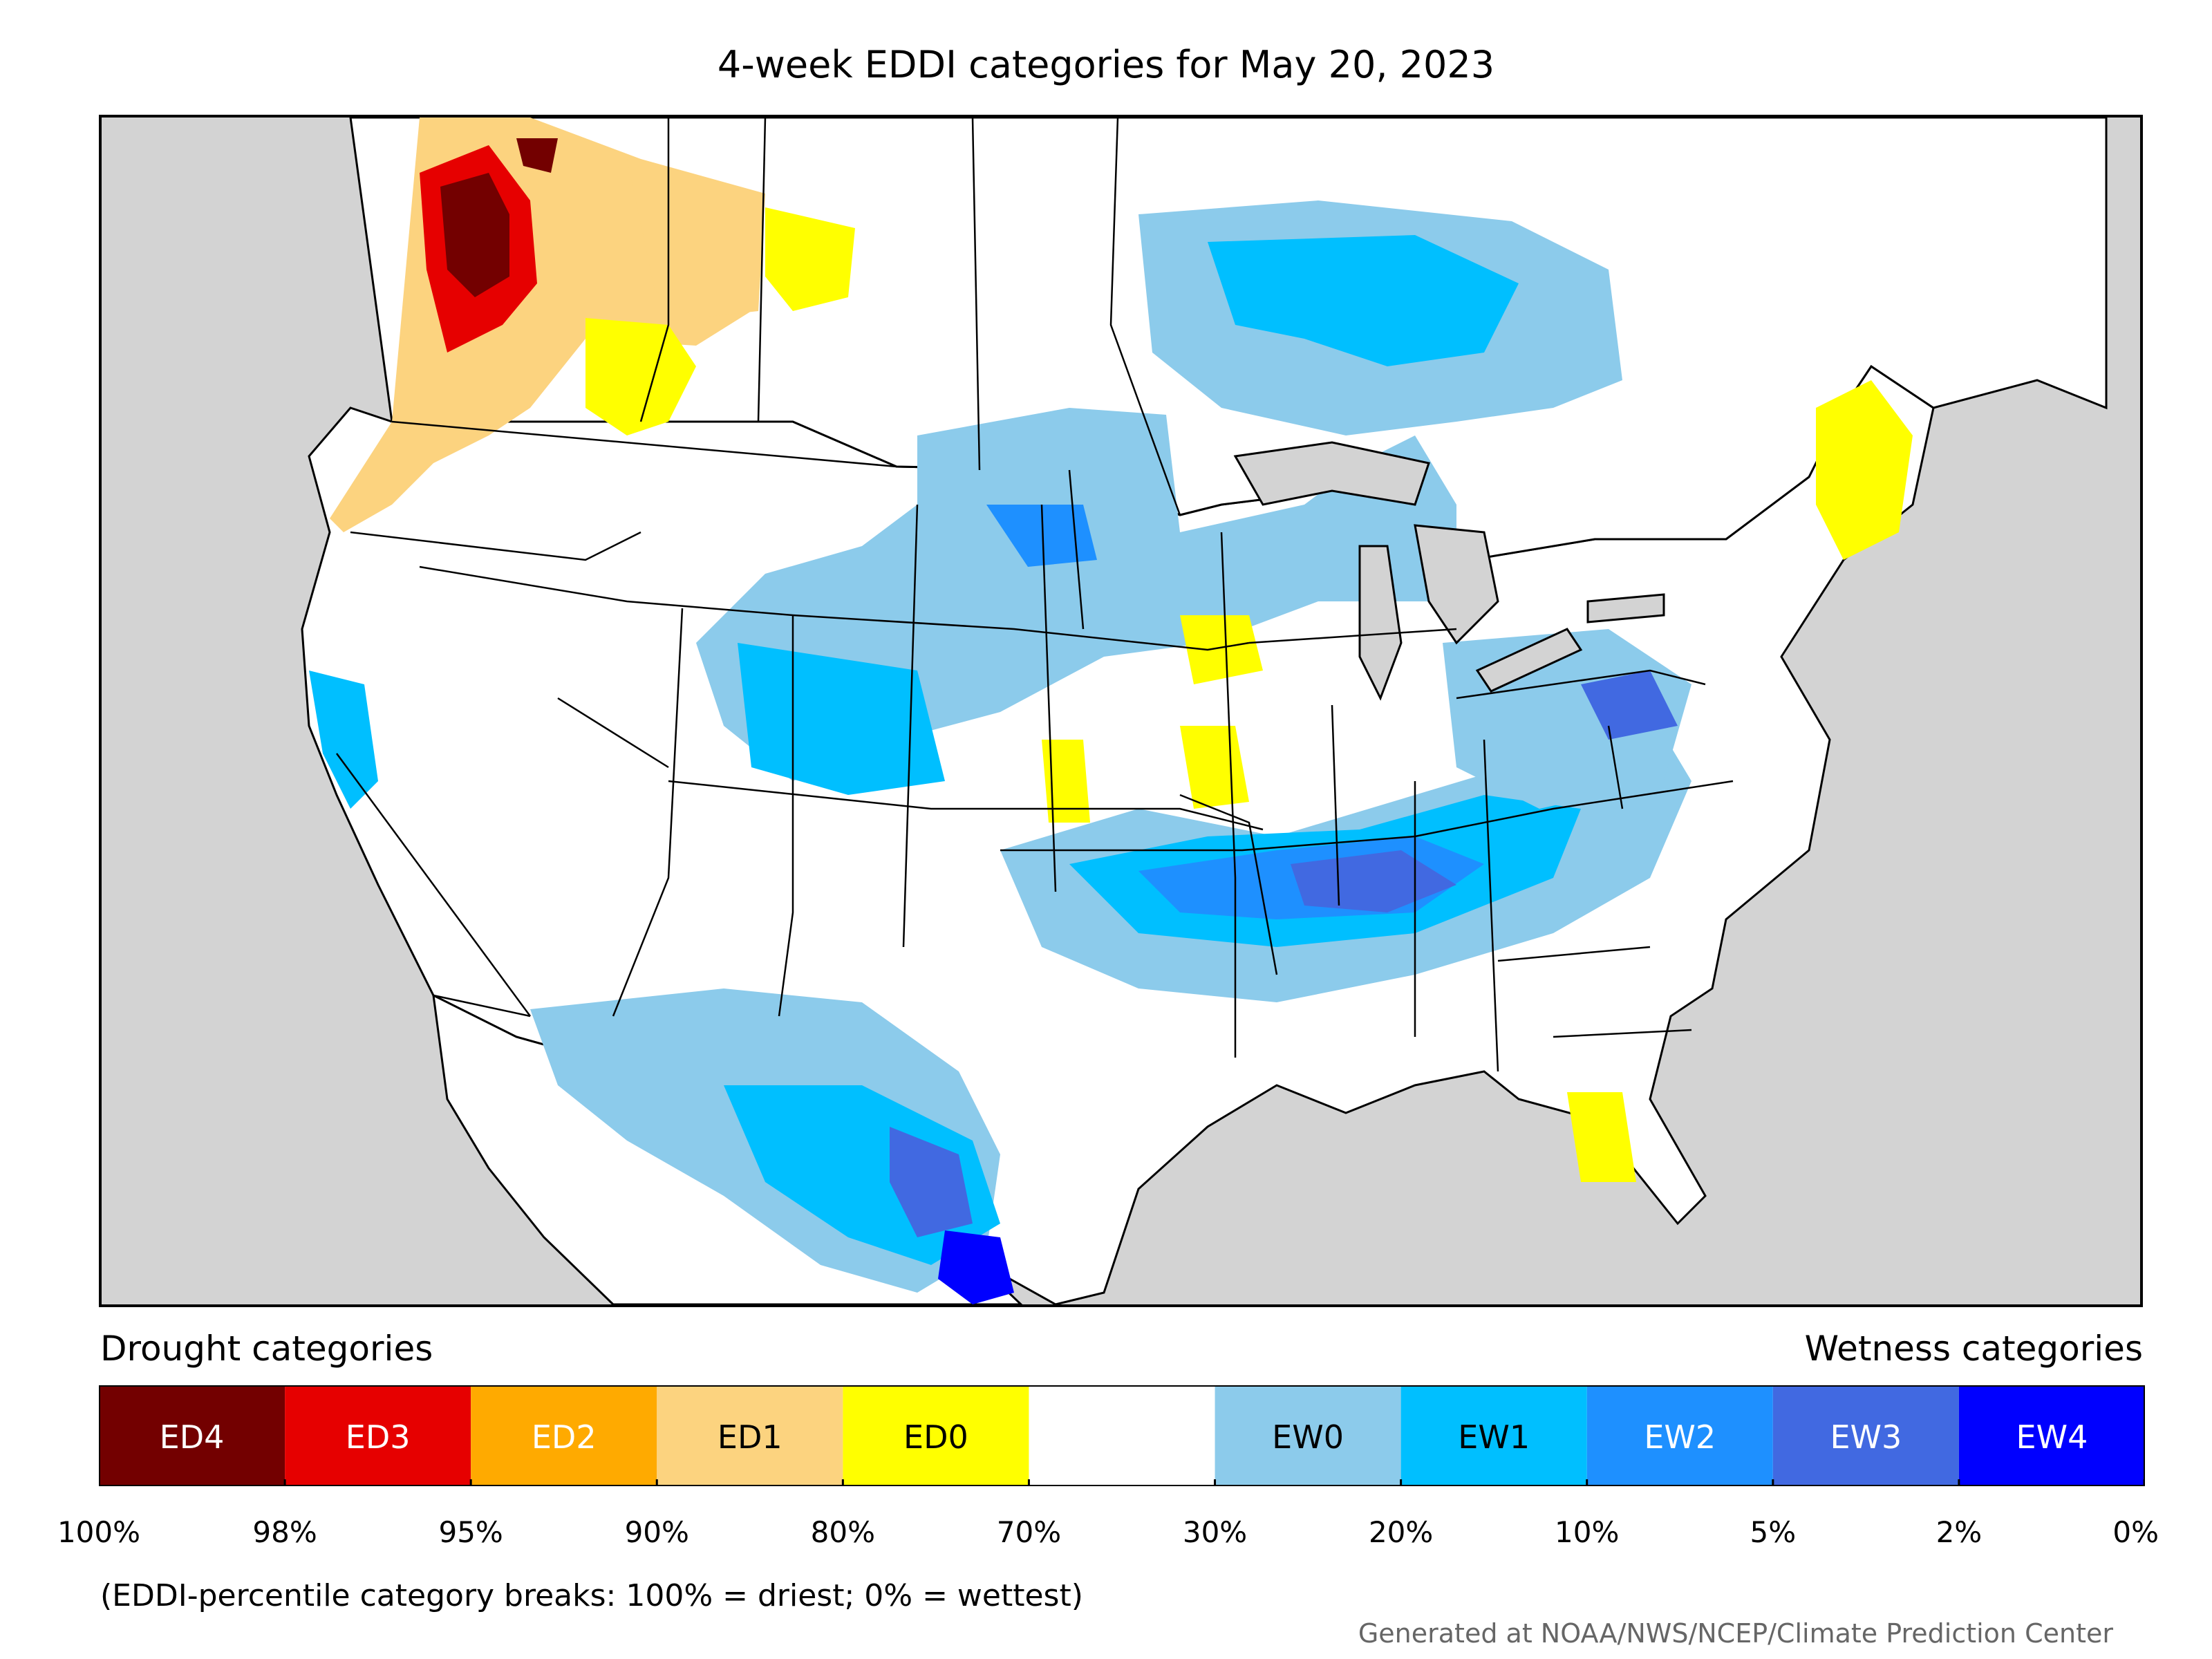  I want to click on colorbar-label-ew0: EW0, so click(1308, 1437).